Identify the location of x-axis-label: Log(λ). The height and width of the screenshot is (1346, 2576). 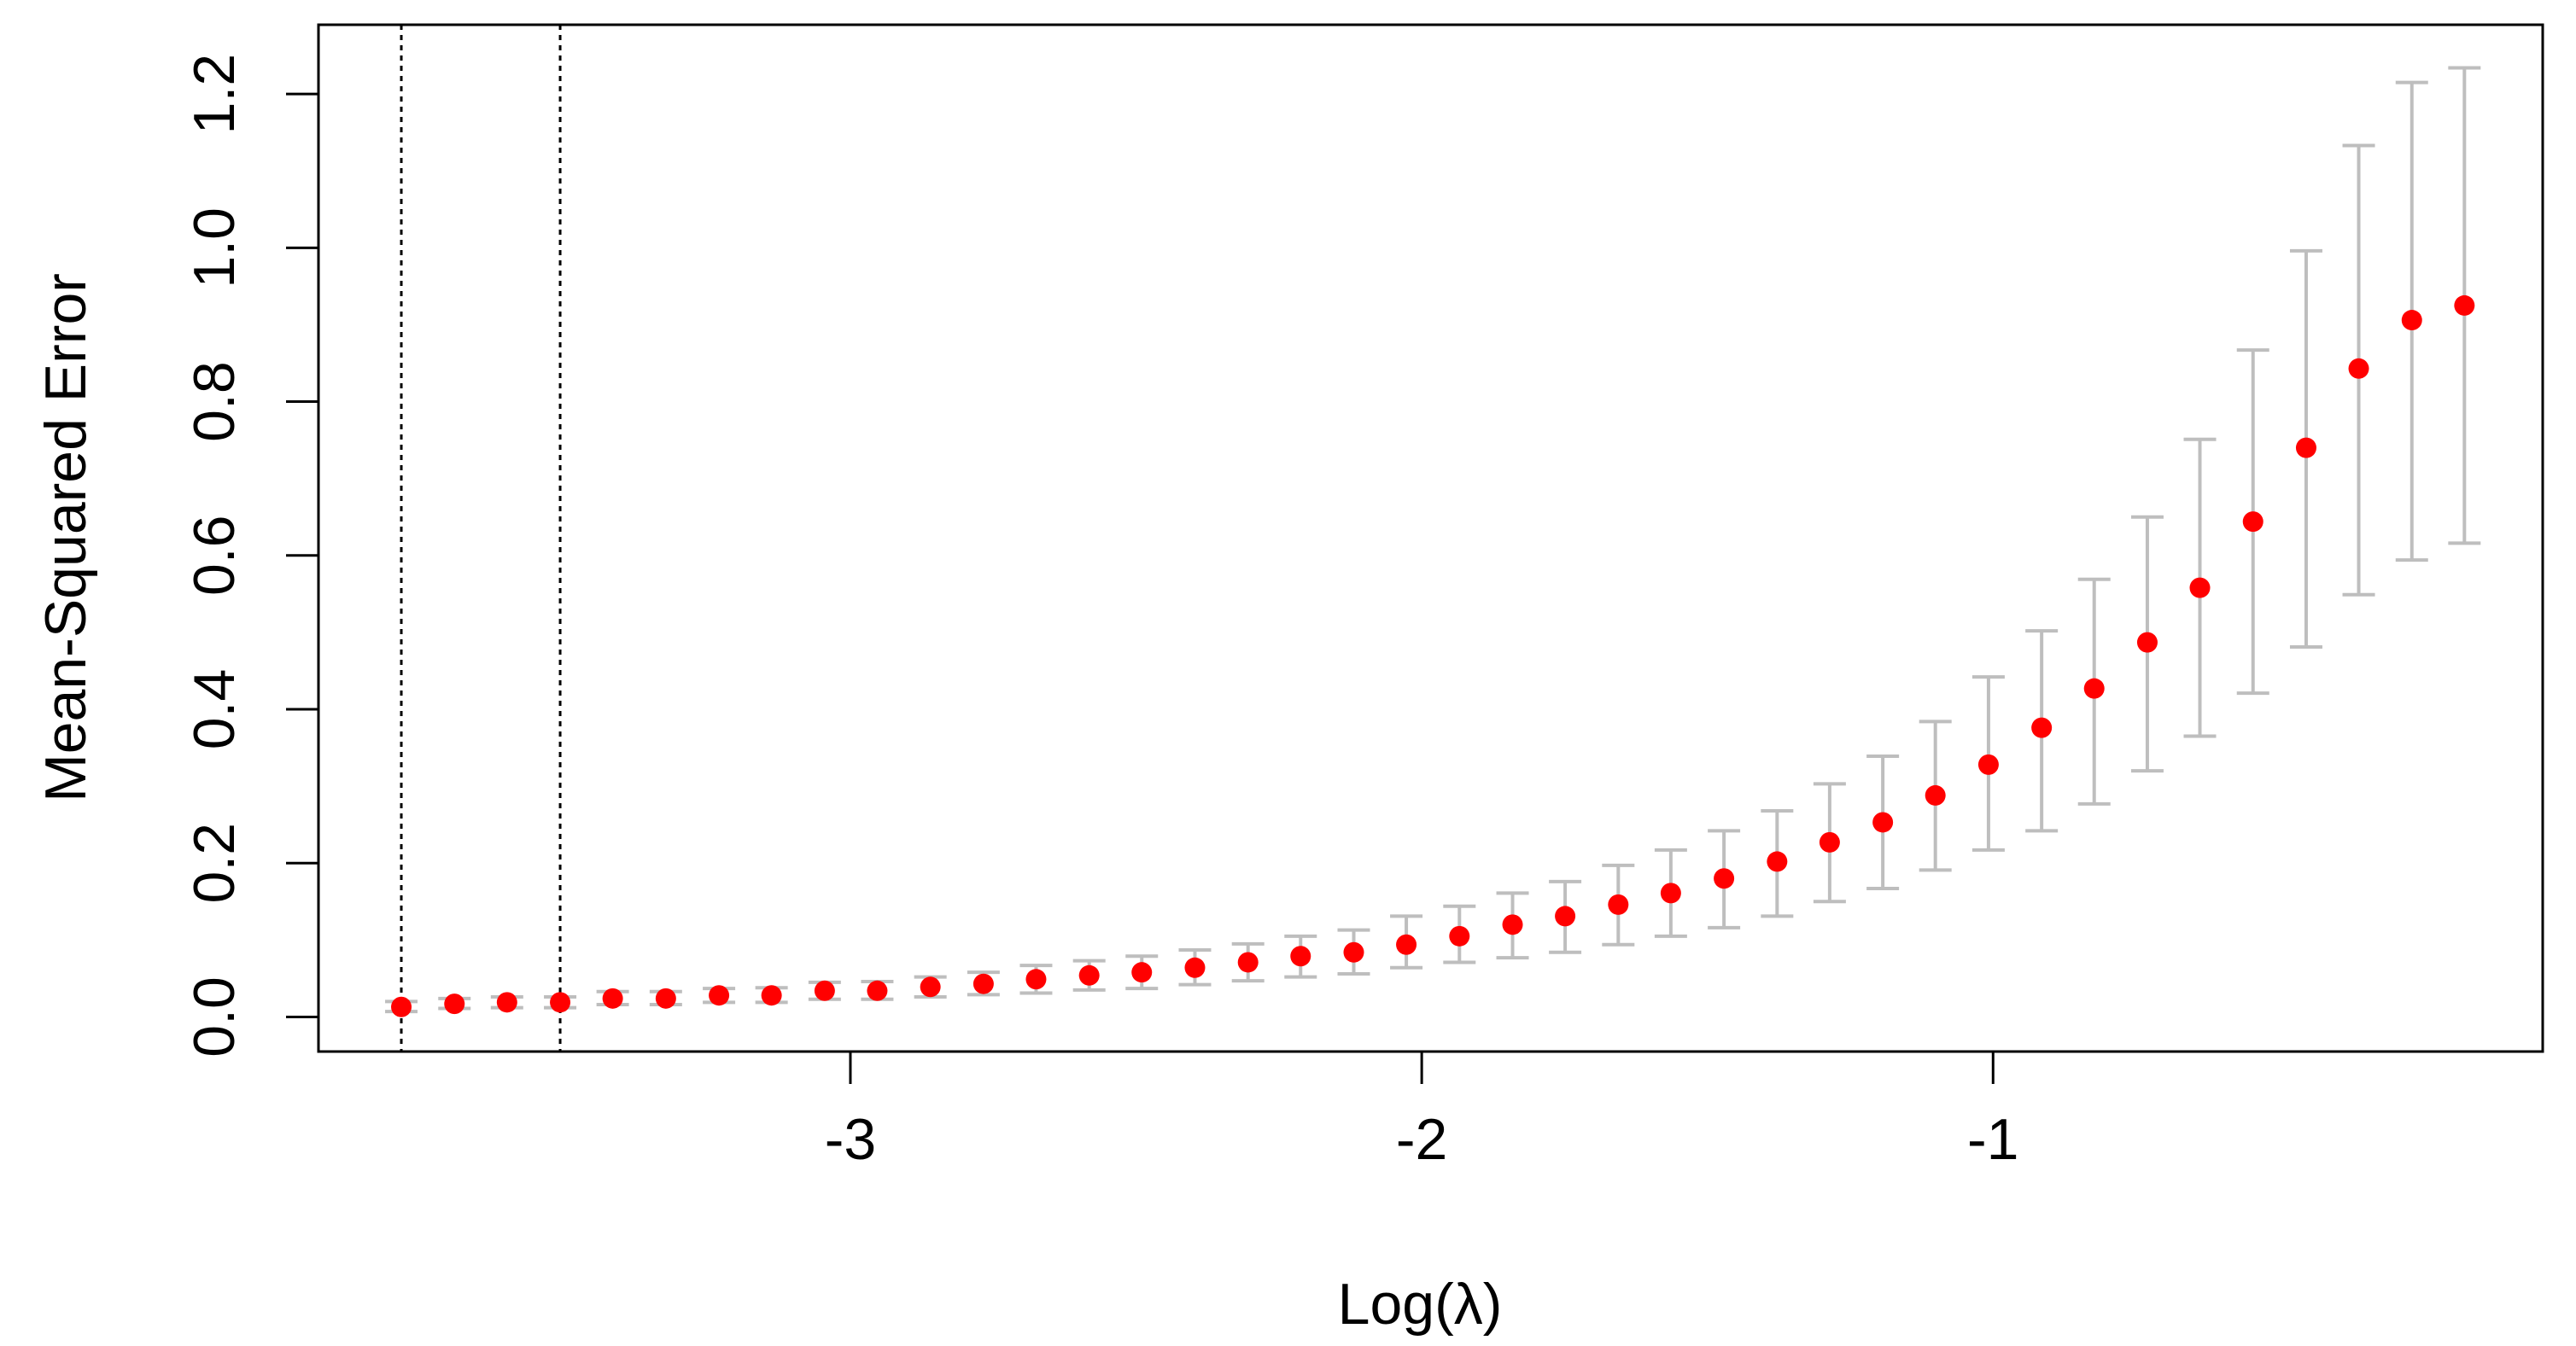
(1420, 1305).